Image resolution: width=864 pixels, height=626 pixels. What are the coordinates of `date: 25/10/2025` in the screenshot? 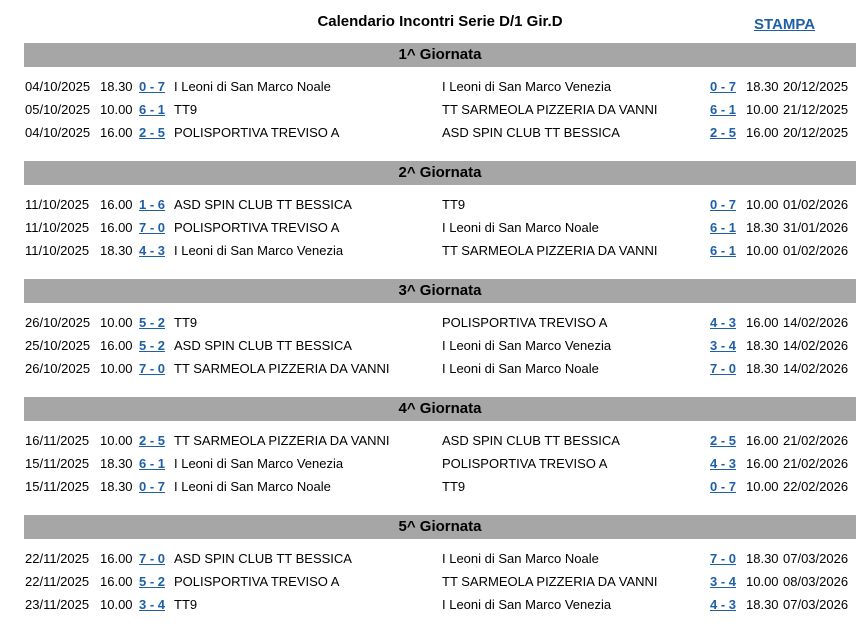 It's located at (58, 345).